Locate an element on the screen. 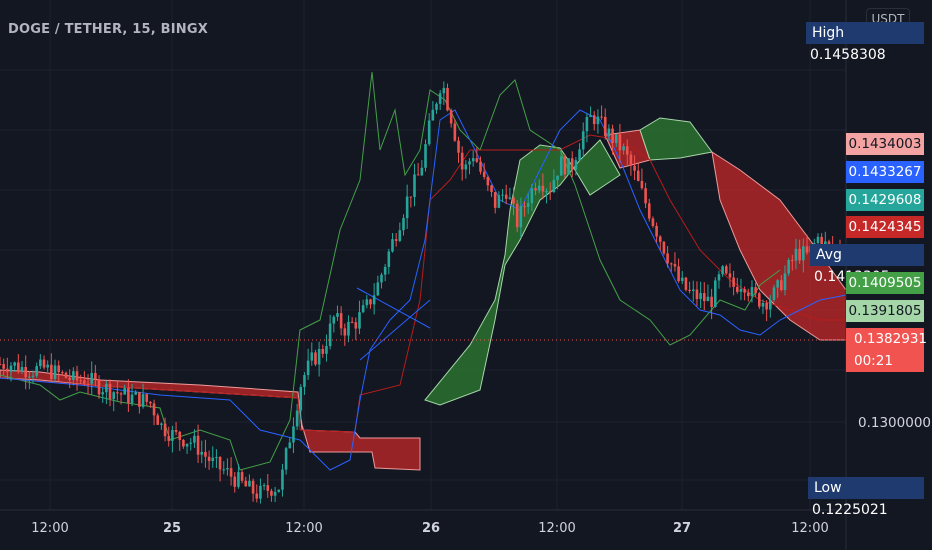  price-tag-6: 0.1409505 is located at coordinates (885, 283).